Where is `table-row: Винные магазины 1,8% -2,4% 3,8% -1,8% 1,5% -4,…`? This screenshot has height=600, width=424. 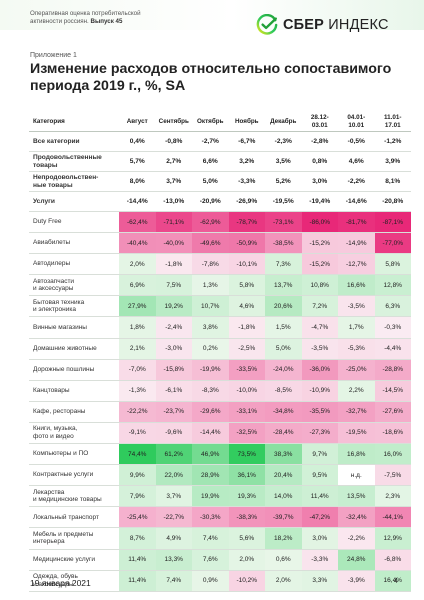
table-row: Винные магазины 1,8% -2,4% 3,8% -1,8% 1,5% -4,… is located at coordinates (220, 327).